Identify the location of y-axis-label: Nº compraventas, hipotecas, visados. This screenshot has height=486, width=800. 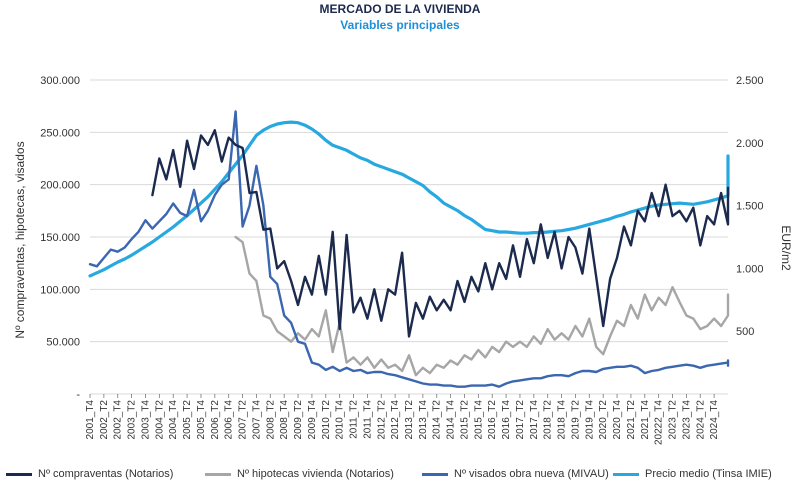
(20, 239).